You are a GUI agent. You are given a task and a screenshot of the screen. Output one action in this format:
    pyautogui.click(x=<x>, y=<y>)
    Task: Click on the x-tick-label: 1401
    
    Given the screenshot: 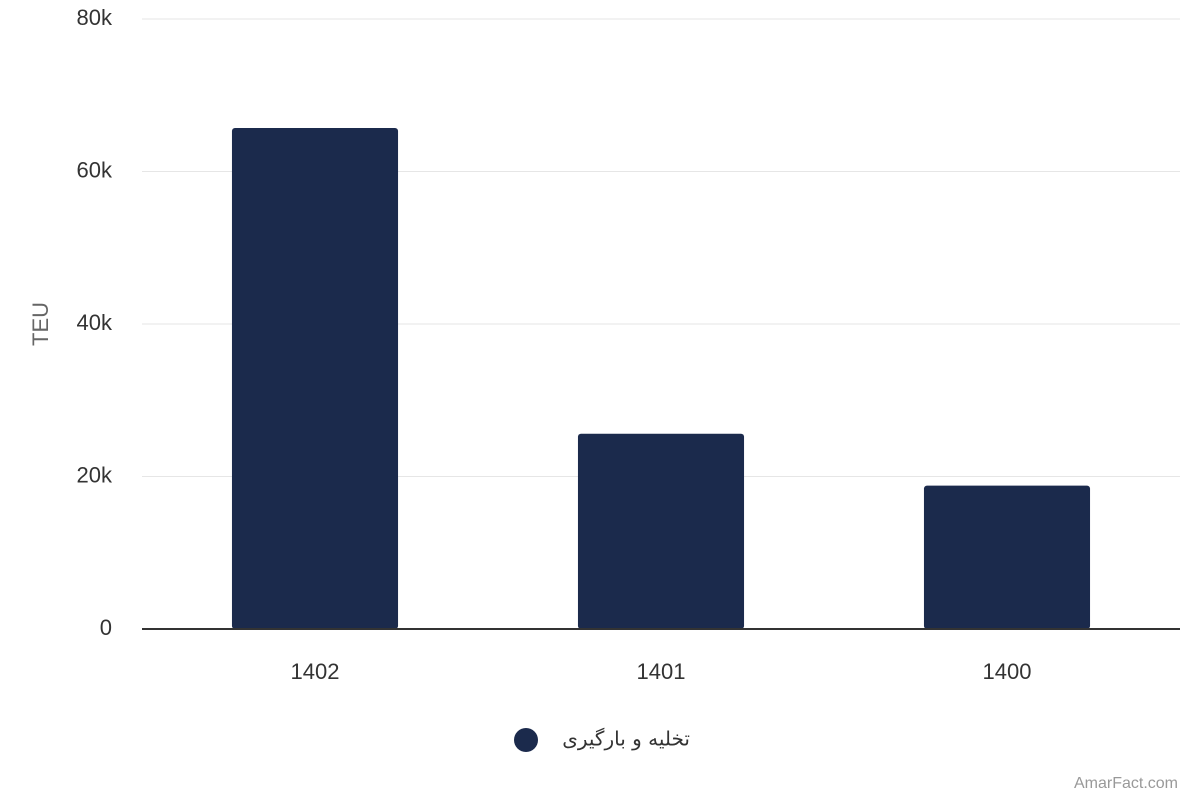 What is the action you would take?
    pyautogui.click(x=661, y=671)
    